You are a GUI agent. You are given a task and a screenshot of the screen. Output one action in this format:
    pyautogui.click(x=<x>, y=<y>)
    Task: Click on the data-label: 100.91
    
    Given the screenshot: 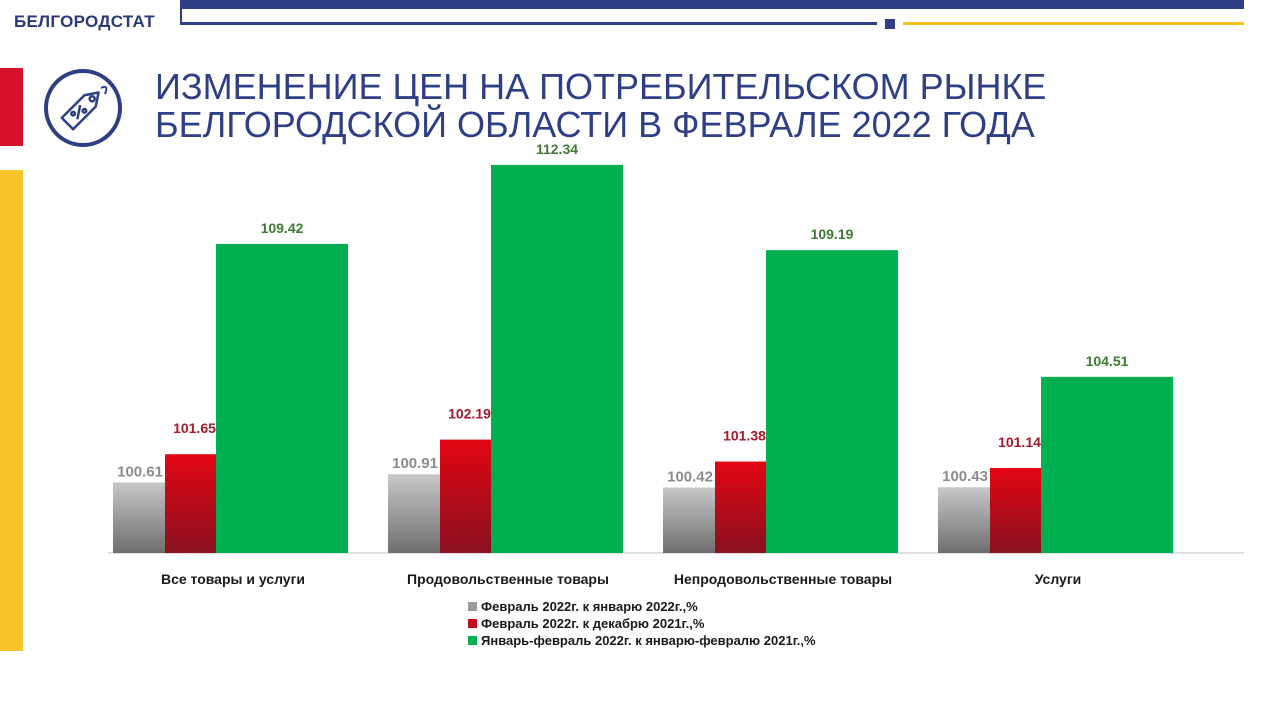 What is the action you would take?
    pyautogui.click(x=415, y=463)
    